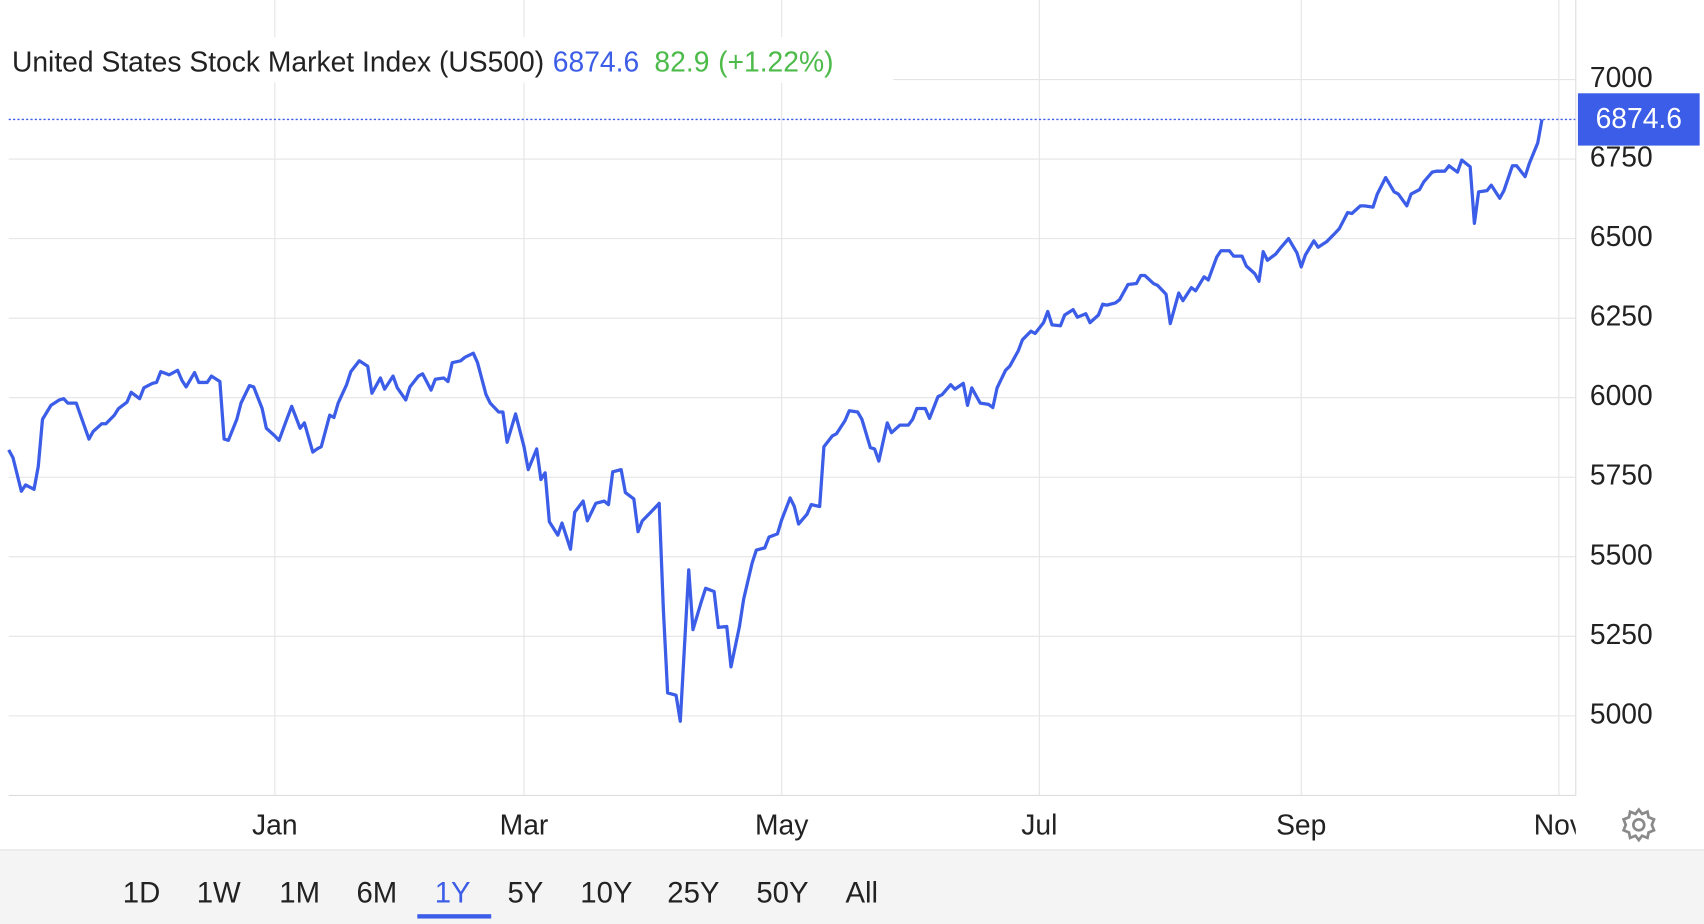  I want to click on last-price-label: 6874.6, so click(1639, 118).